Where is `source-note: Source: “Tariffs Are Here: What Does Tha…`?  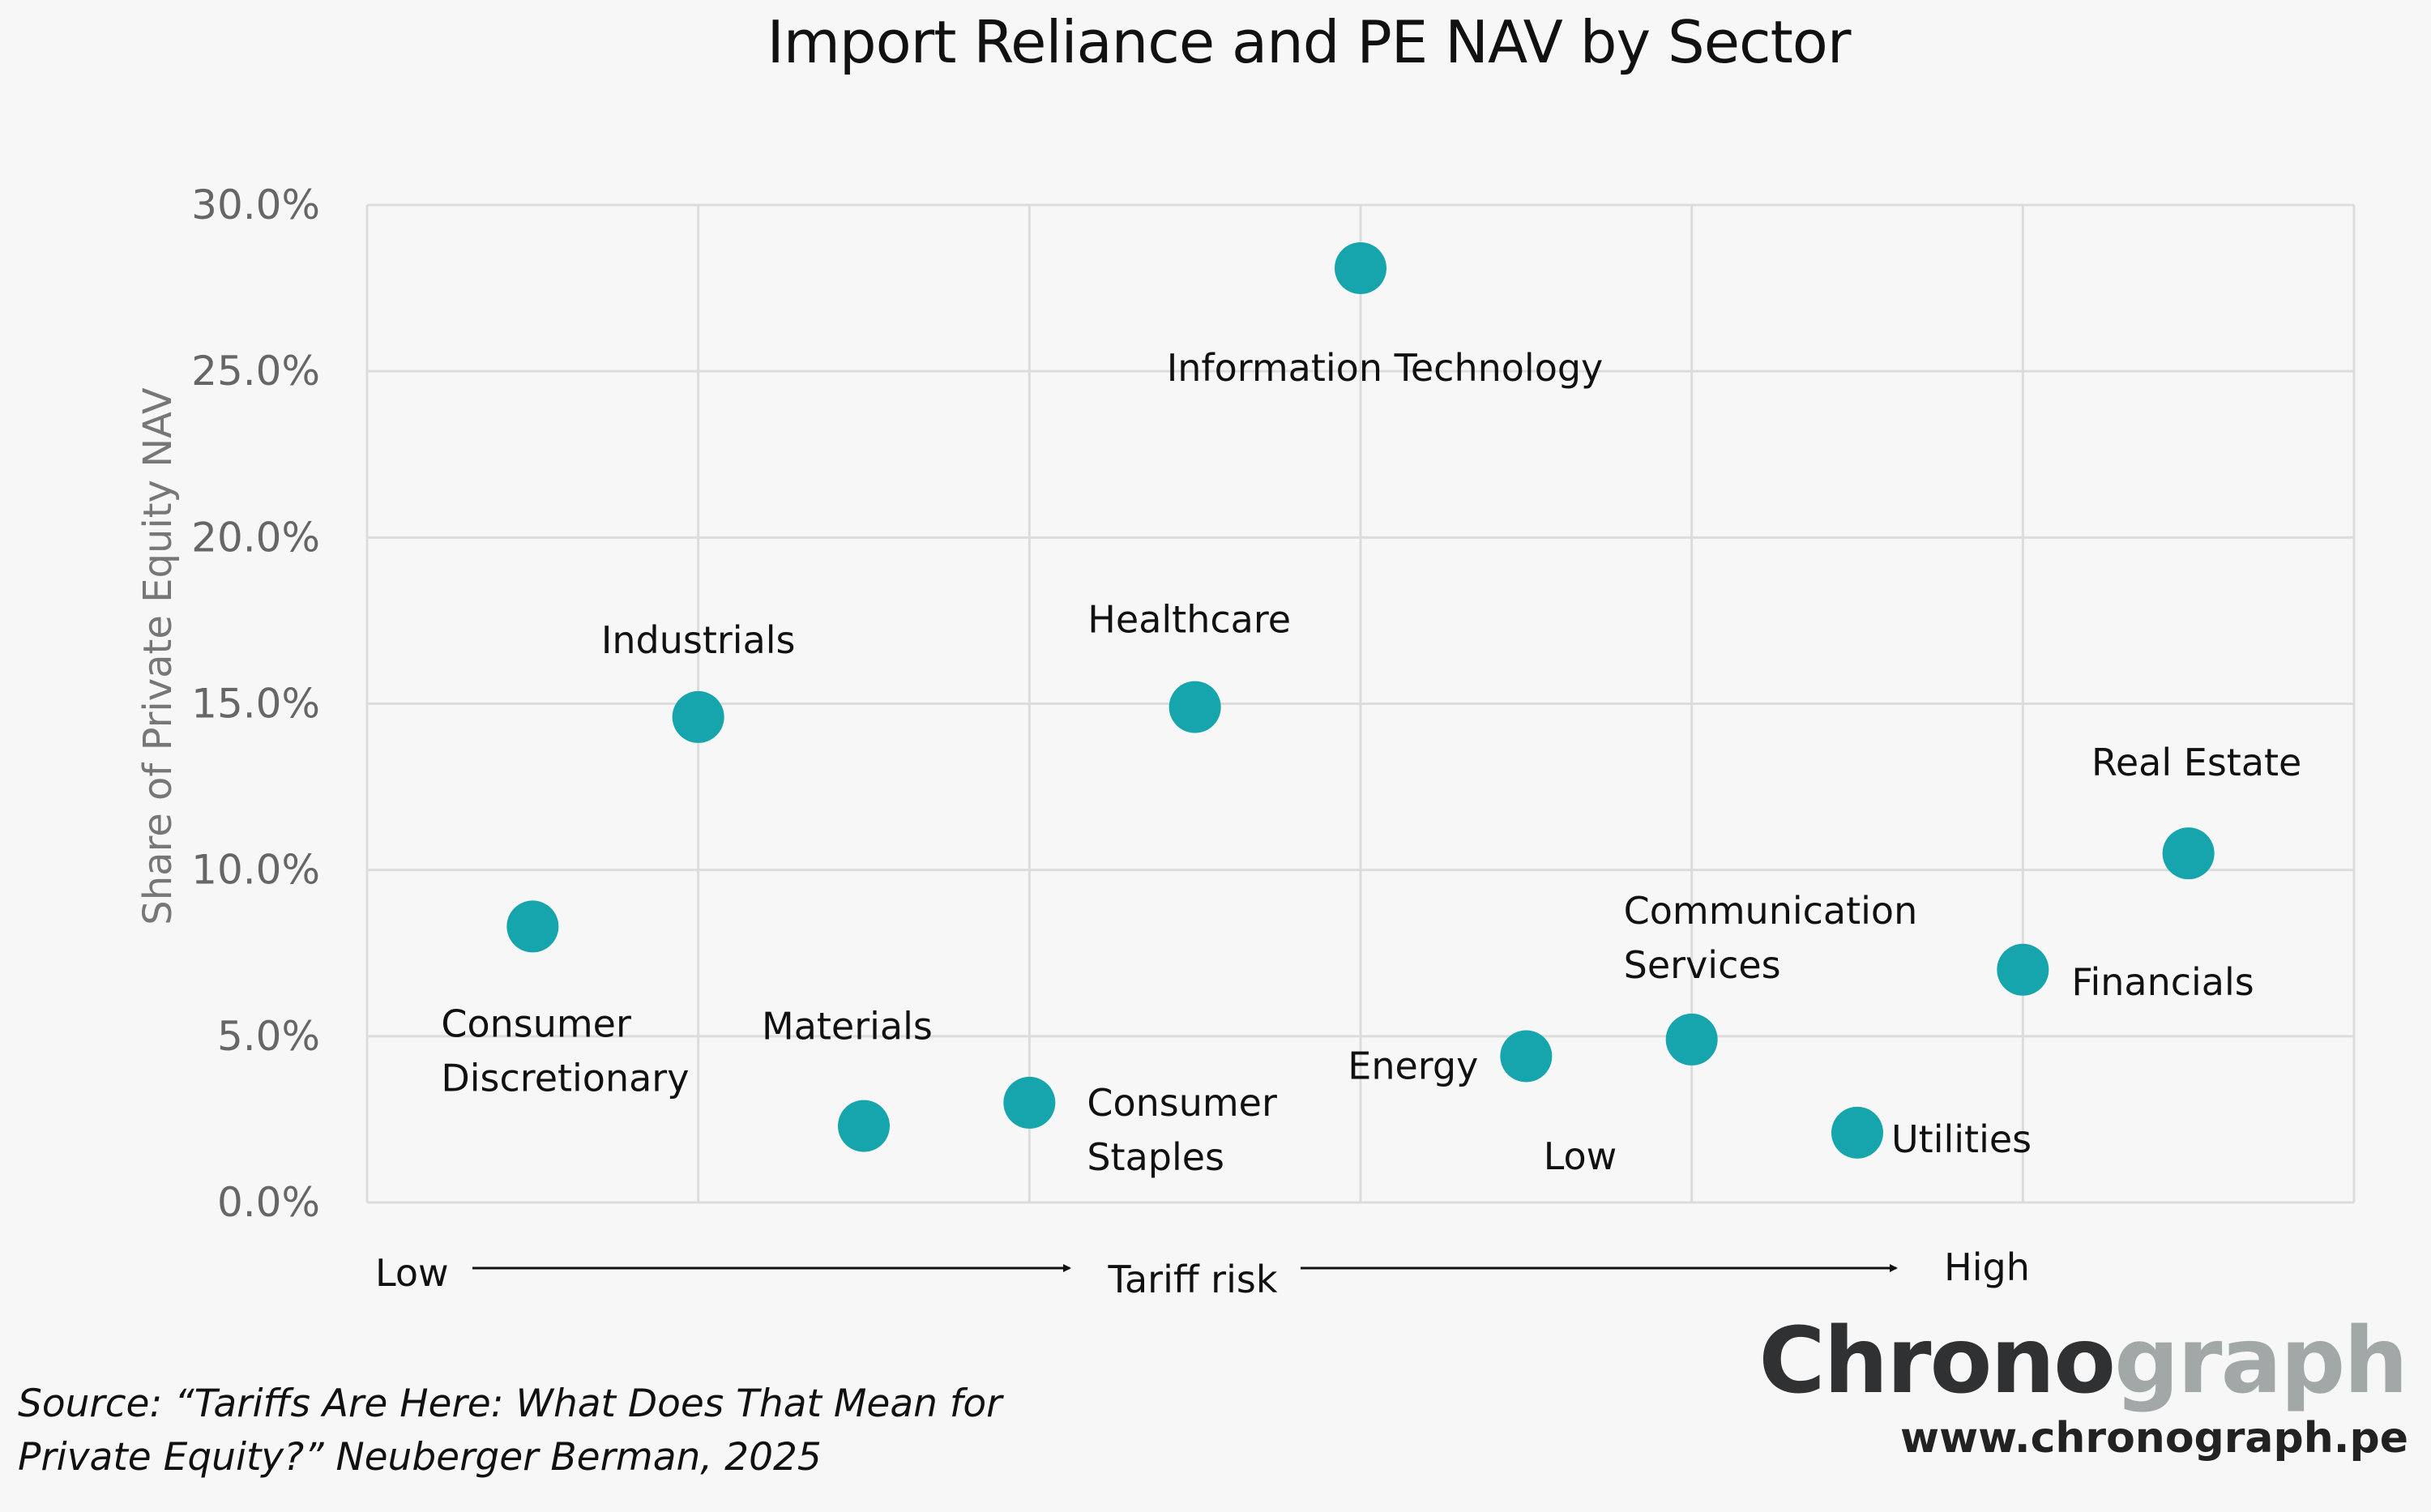 source-note: Source: “Tariffs Are Here: What Does Tha… is located at coordinates (544, 1430).